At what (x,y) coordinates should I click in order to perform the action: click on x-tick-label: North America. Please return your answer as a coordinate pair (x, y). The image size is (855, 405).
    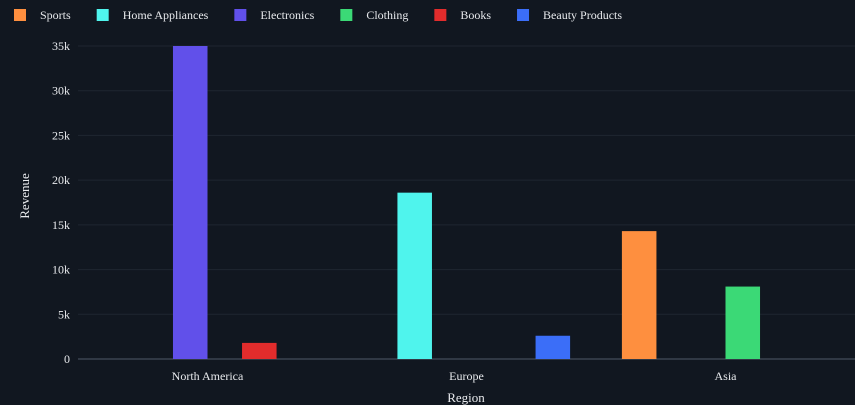
    Looking at the image, I should click on (208, 376).